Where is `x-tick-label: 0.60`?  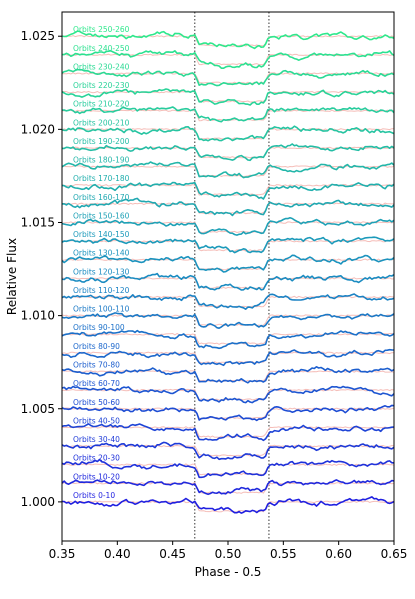 x-tick-label: 0.60 is located at coordinates (338, 554).